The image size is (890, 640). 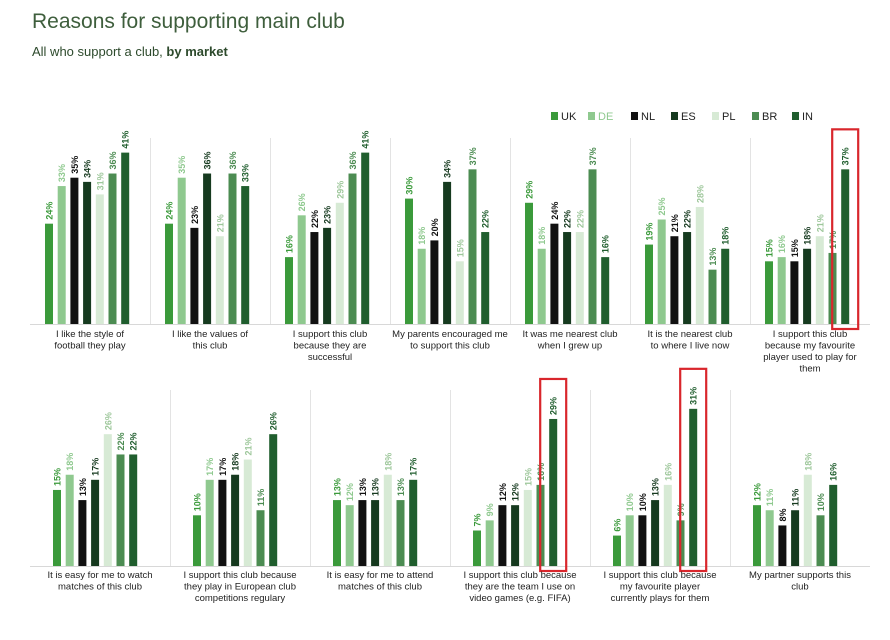 I want to click on subtitle-market: by market, so click(x=197, y=51).